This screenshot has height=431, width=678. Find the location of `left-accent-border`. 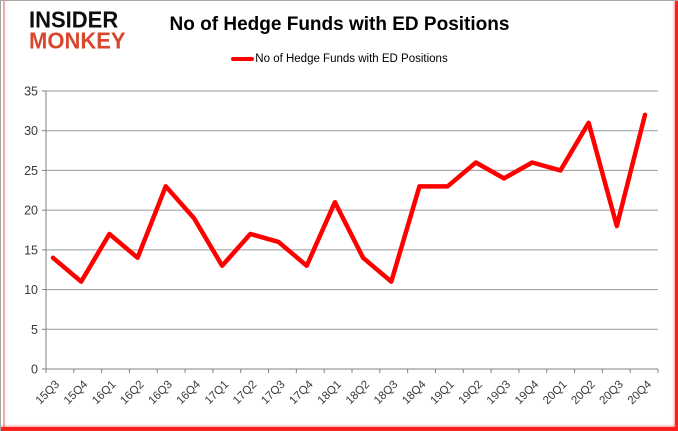

left-accent-border is located at coordinates (4, 216).